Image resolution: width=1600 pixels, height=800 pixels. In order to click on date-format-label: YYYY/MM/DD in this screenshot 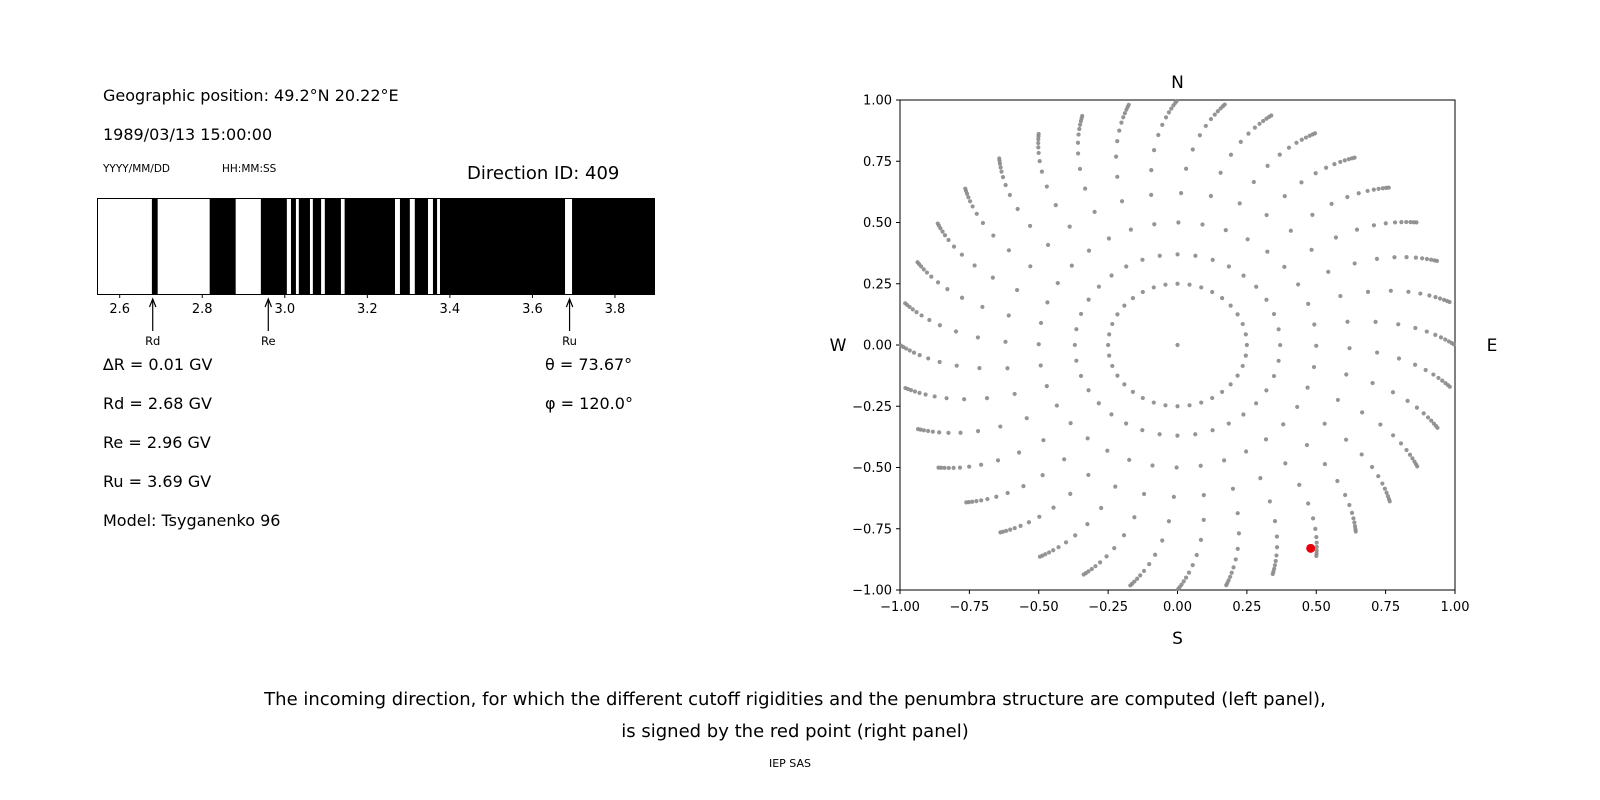, I will do `click(137, 169)`.